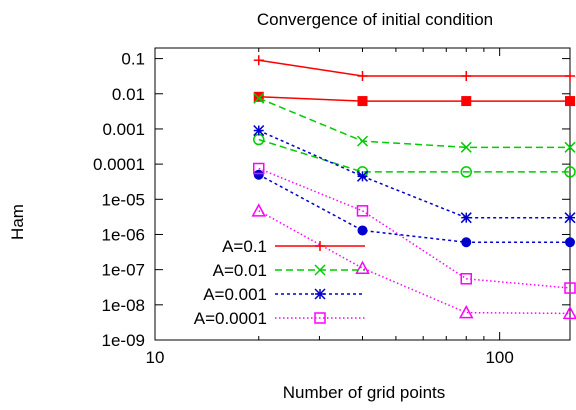  Describe the element at coordinates (364, 392) in the screenshot. I see `x-axis-label: Number of grid points` at that location.